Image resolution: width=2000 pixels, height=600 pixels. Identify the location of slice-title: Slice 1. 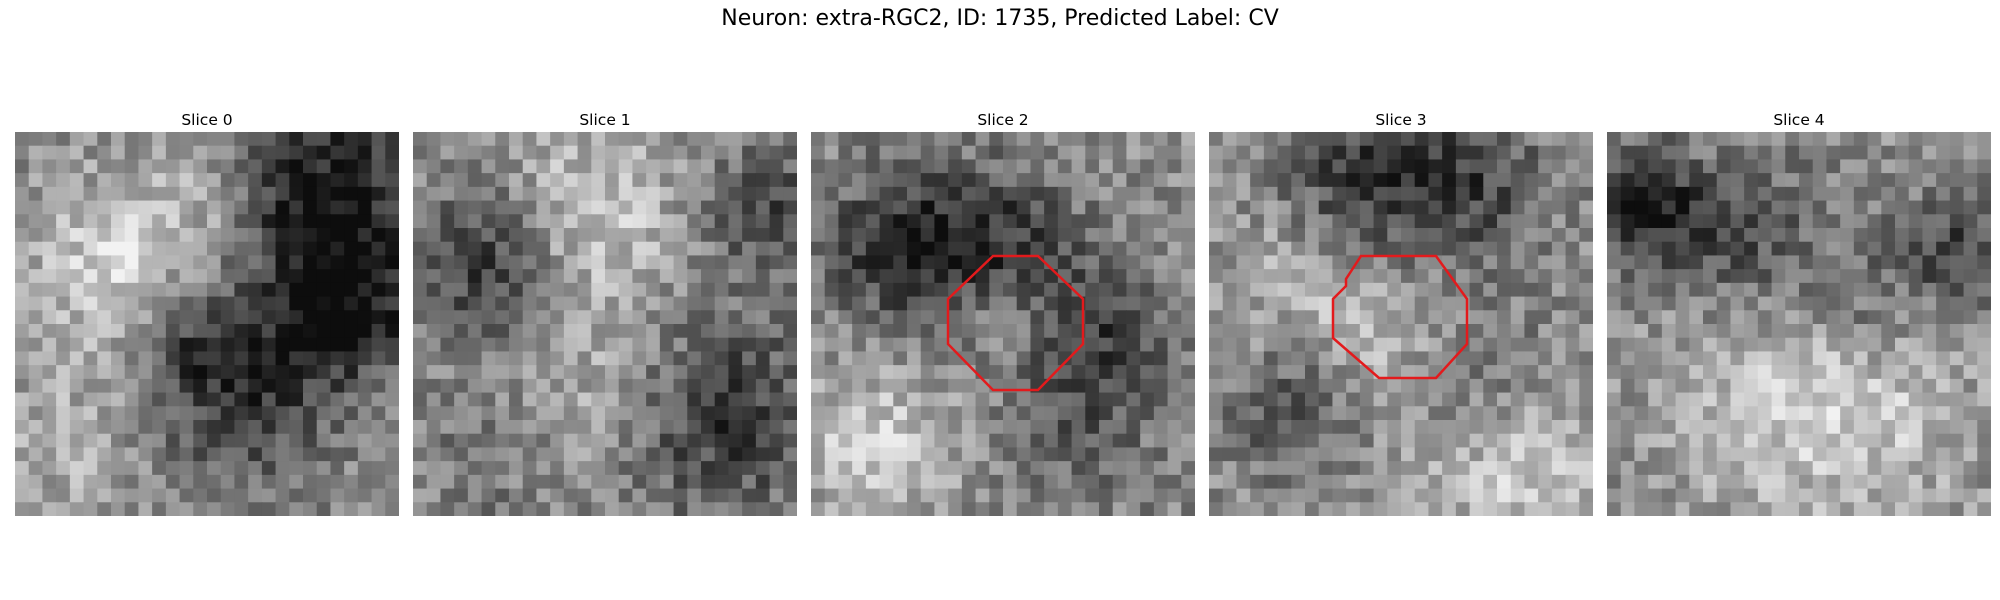
(605, 120).